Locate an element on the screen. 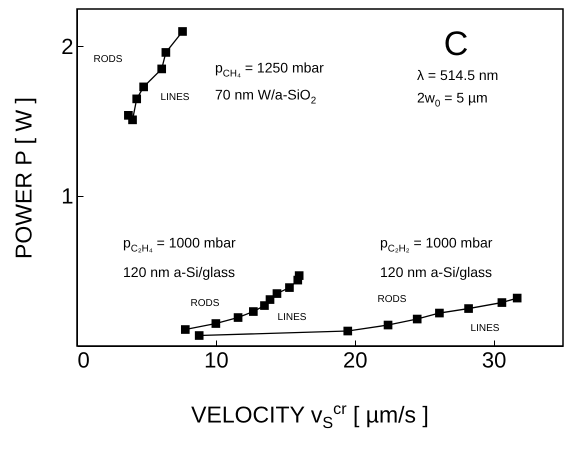  annotation: p$_{CH₄}$ = 1250 mbar is located at coordinates (269, 70).